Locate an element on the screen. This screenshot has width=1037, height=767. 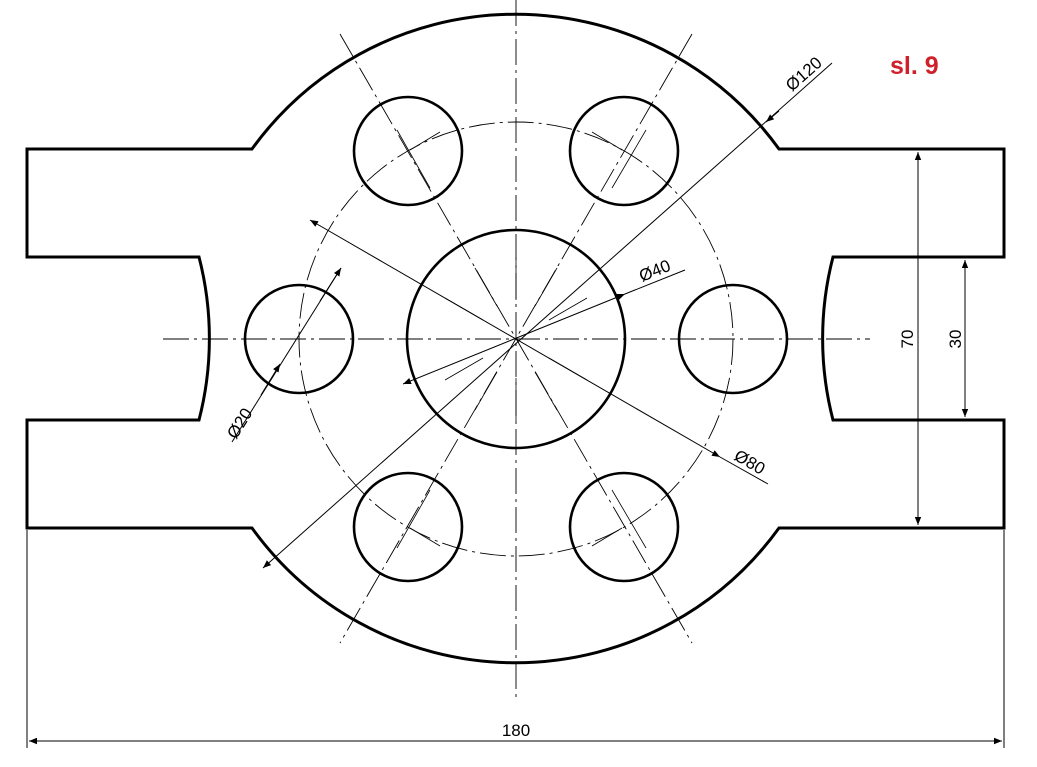
dim-text-d40: Ø40 is located at coordinates (654, 271).